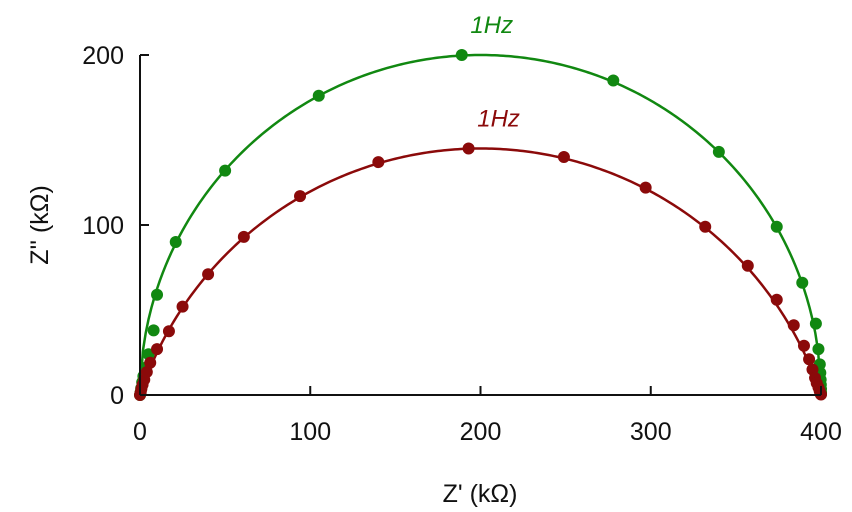 Image resolution: width=852 pixels, height=512 pixels. Describe the element at coordinates (310, 432) in the screenshot. I see `x-tick-label: 100` at that location.